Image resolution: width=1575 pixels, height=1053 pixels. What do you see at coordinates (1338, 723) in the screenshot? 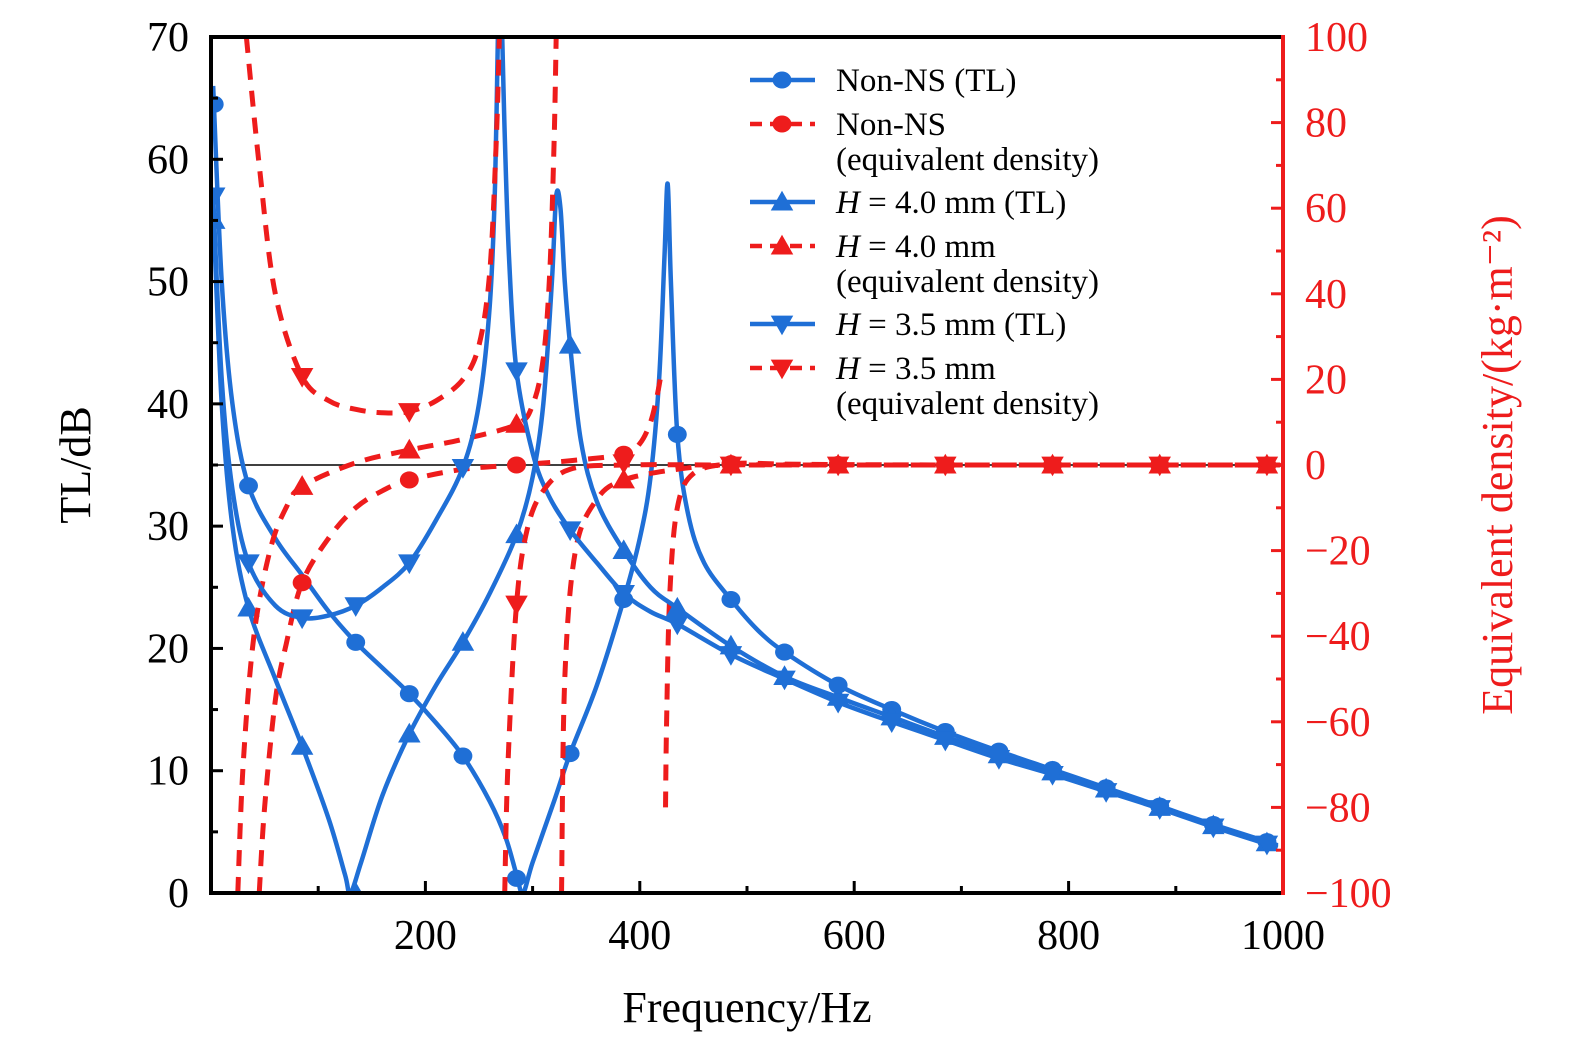
I see `y-right-tick-label: −60` at bounding box center [1338, 723].